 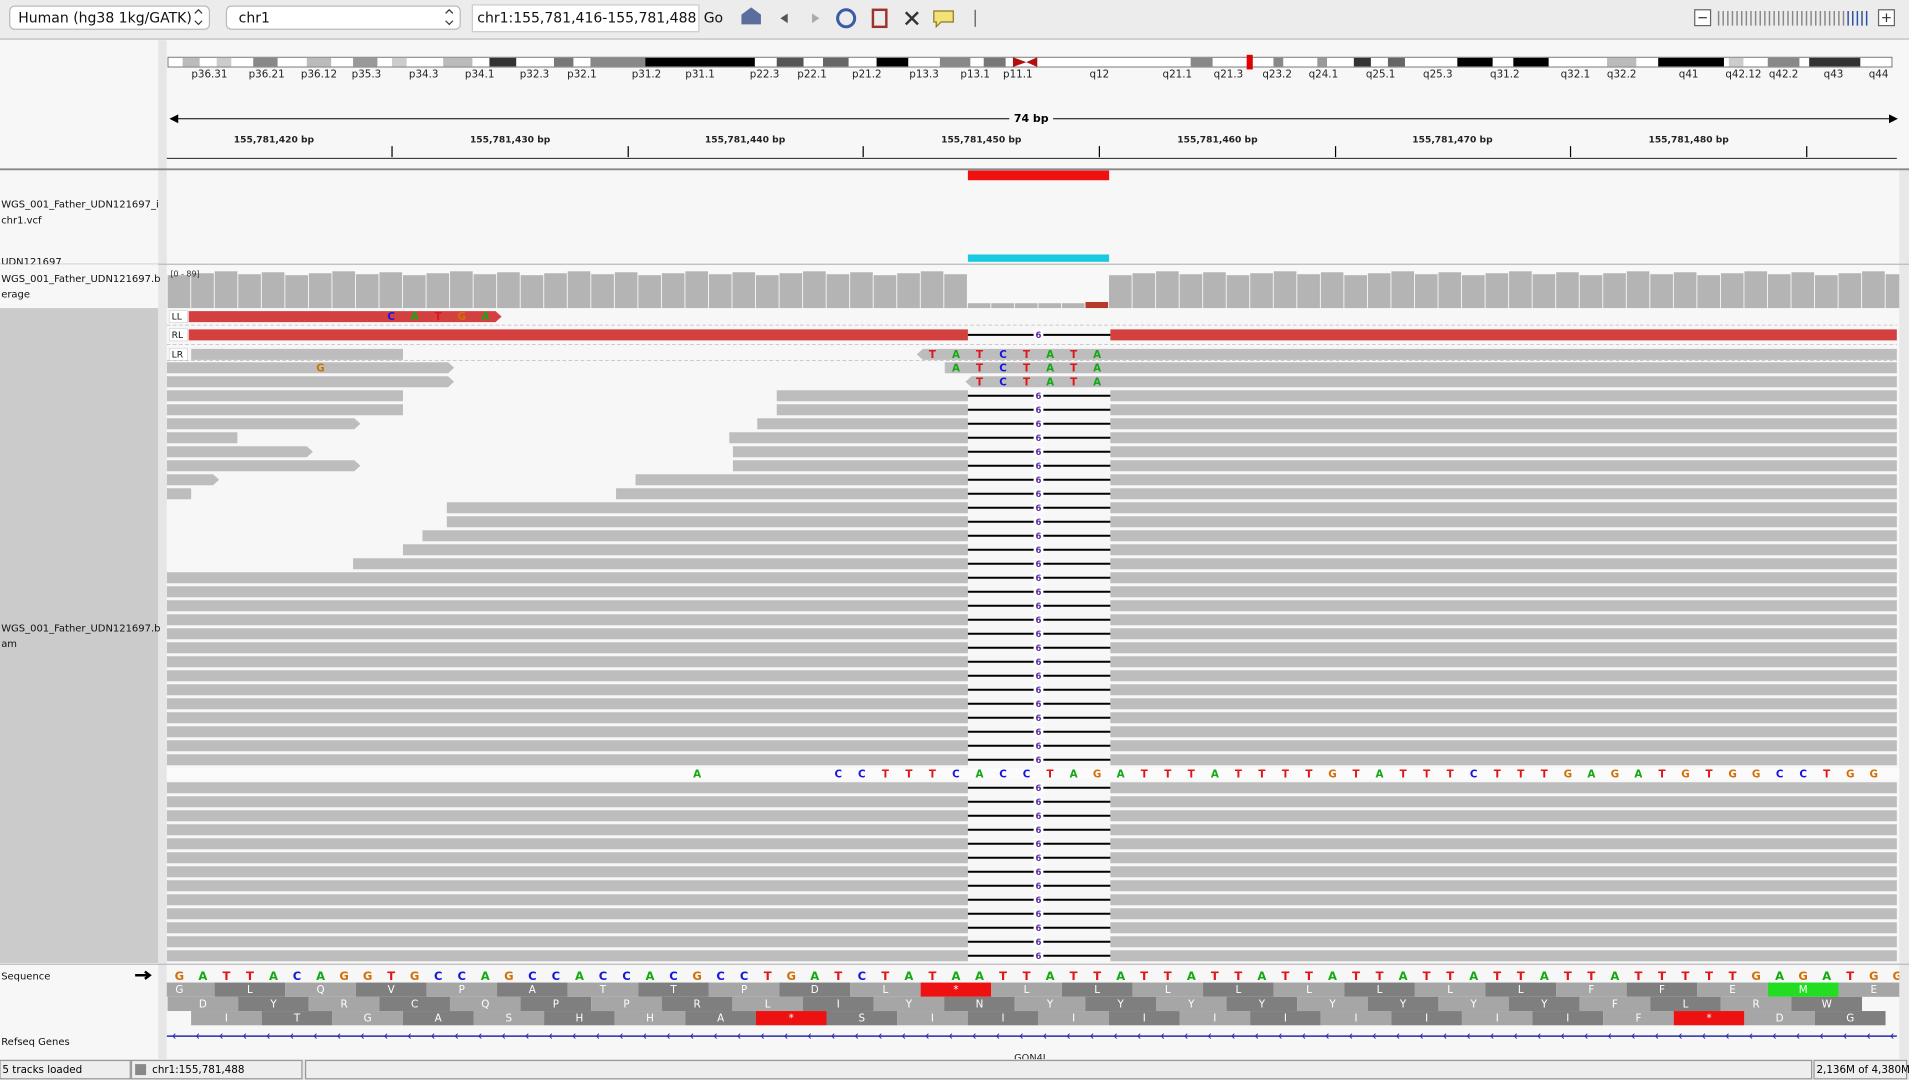 I want to click on ruler-span: 74 bp, so click(x=1031, y=118).